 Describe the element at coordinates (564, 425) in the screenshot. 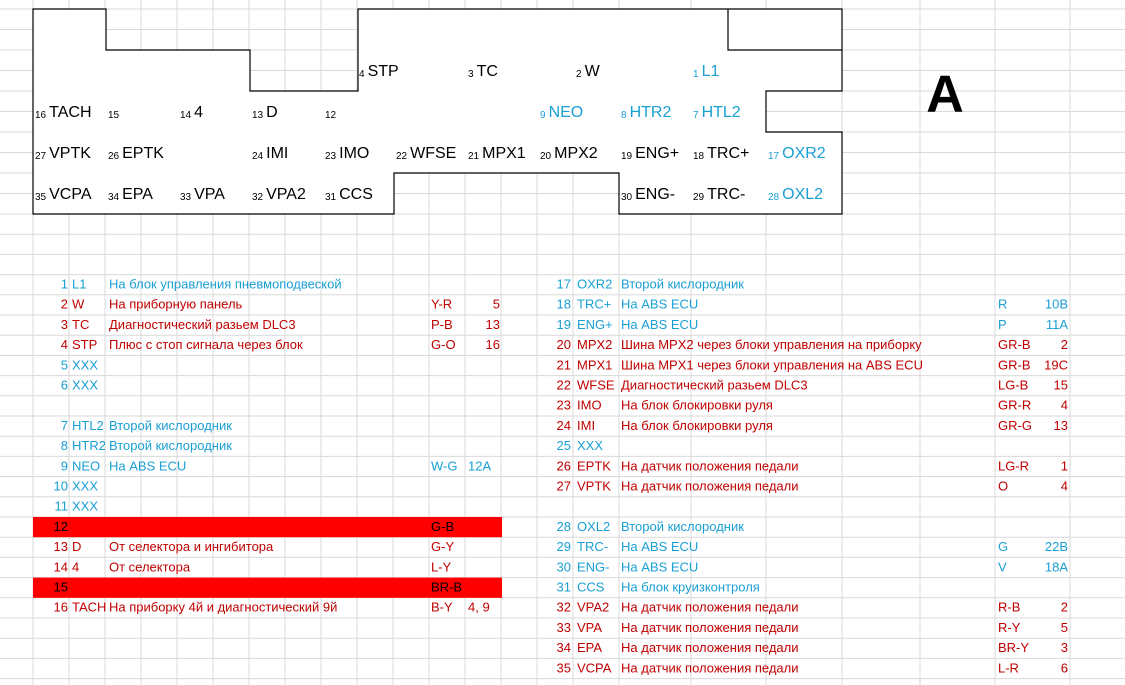

I see `pin-number: 24` at that location.